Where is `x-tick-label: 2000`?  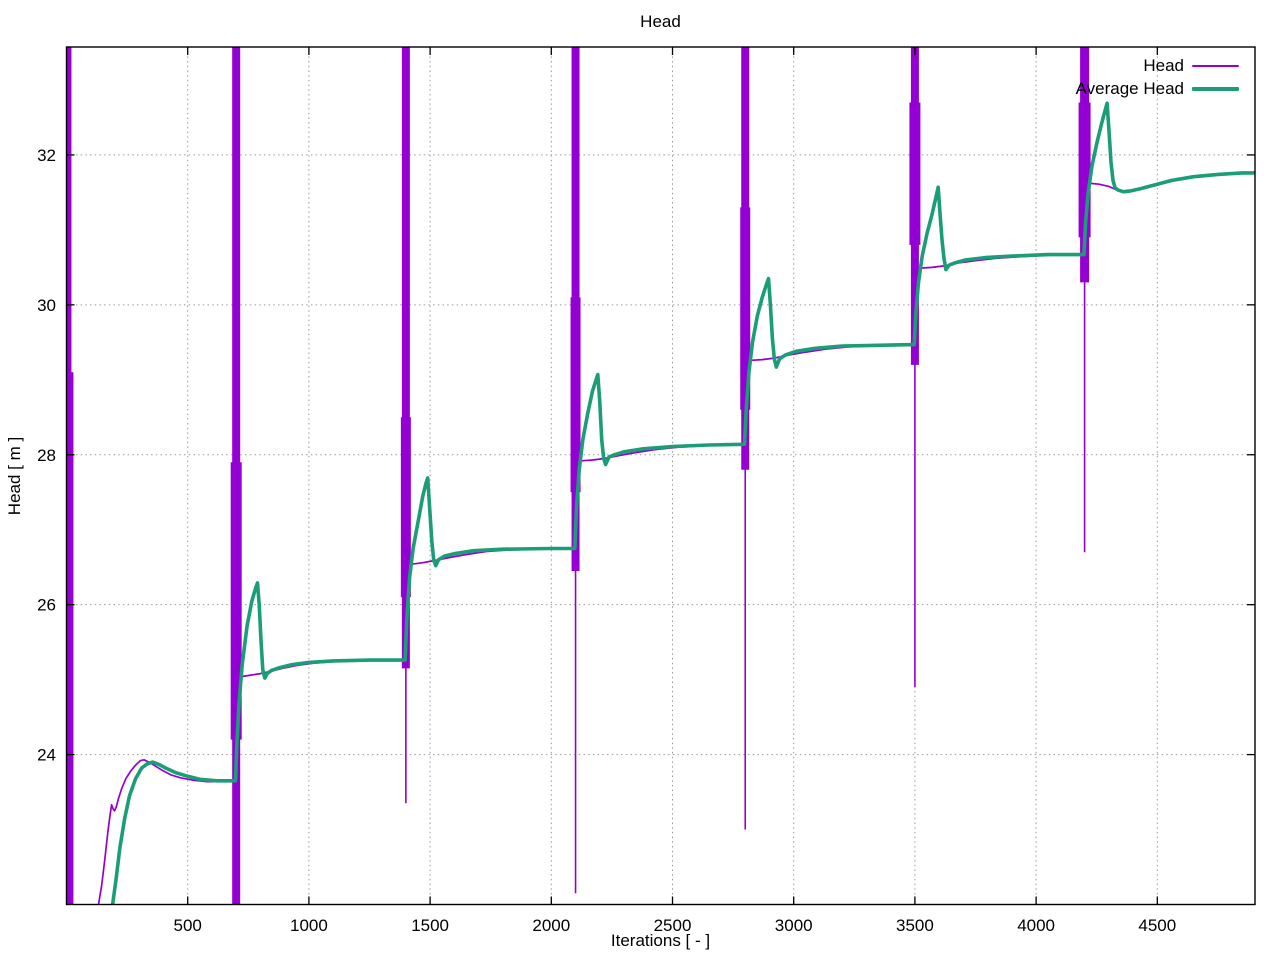 x-tick-label: 2000 is located at coordinates (551, 925).